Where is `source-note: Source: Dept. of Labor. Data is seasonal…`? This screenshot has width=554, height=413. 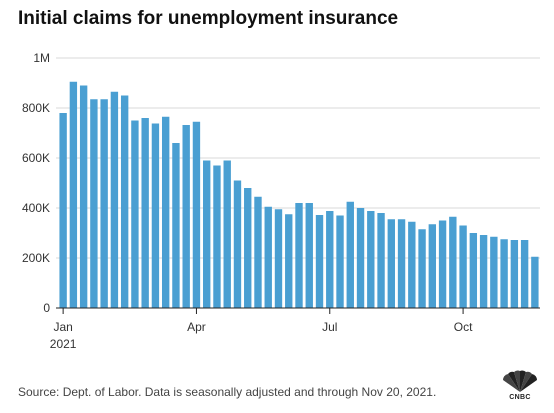 source-note: Source: Dept. of Labor. Data is seasonal… is located at coordinates (227, 392).